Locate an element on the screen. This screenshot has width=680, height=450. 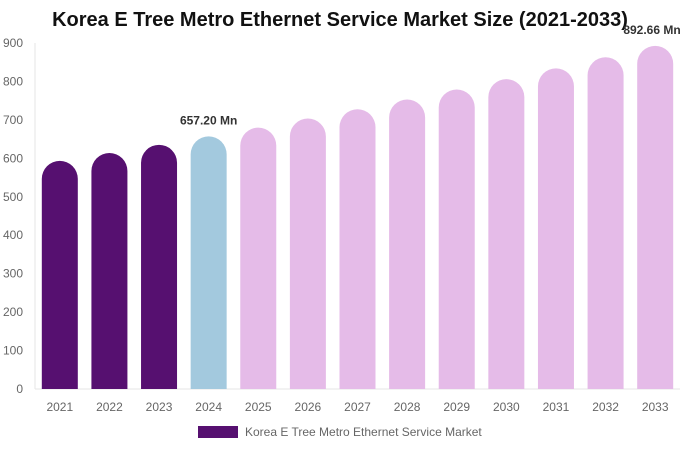
bar-2028 is located at coordinates (407, 244).